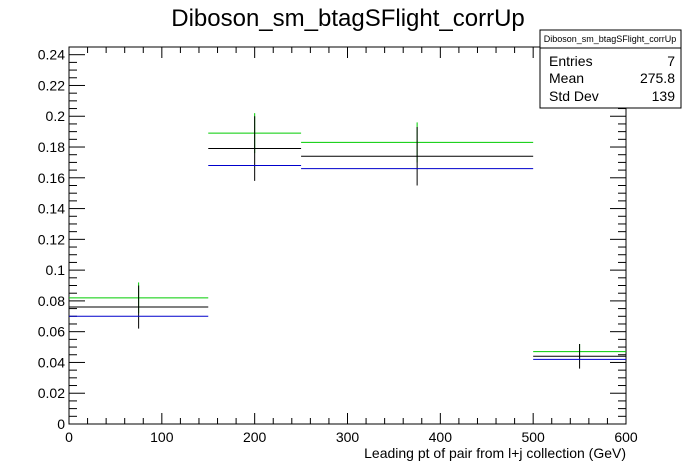 Image resolution: width=696 pixels, height=472 pixels. I want to click on y-tick-label: 0, so click(61, 424).